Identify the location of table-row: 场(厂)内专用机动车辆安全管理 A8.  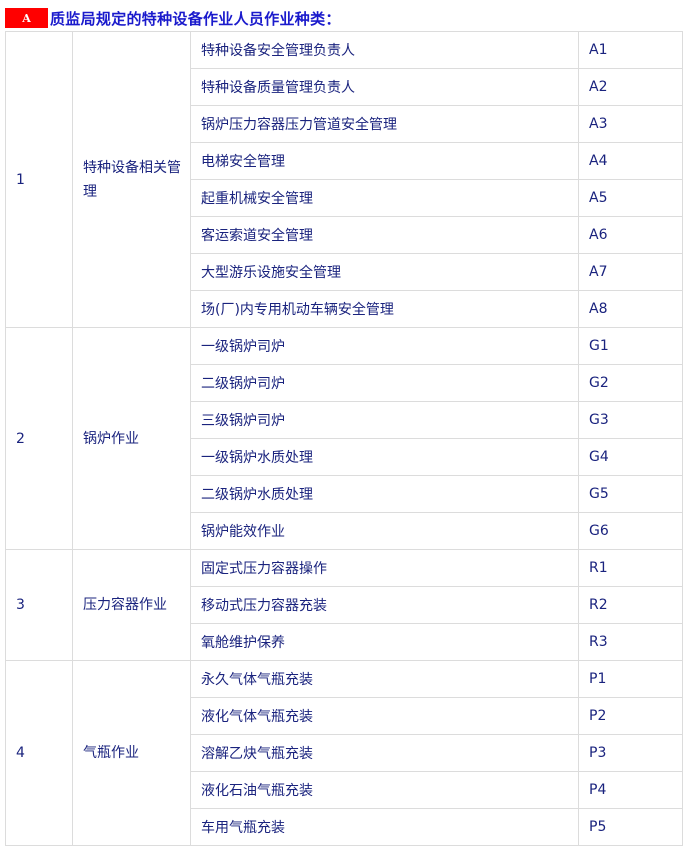
(344, 309).